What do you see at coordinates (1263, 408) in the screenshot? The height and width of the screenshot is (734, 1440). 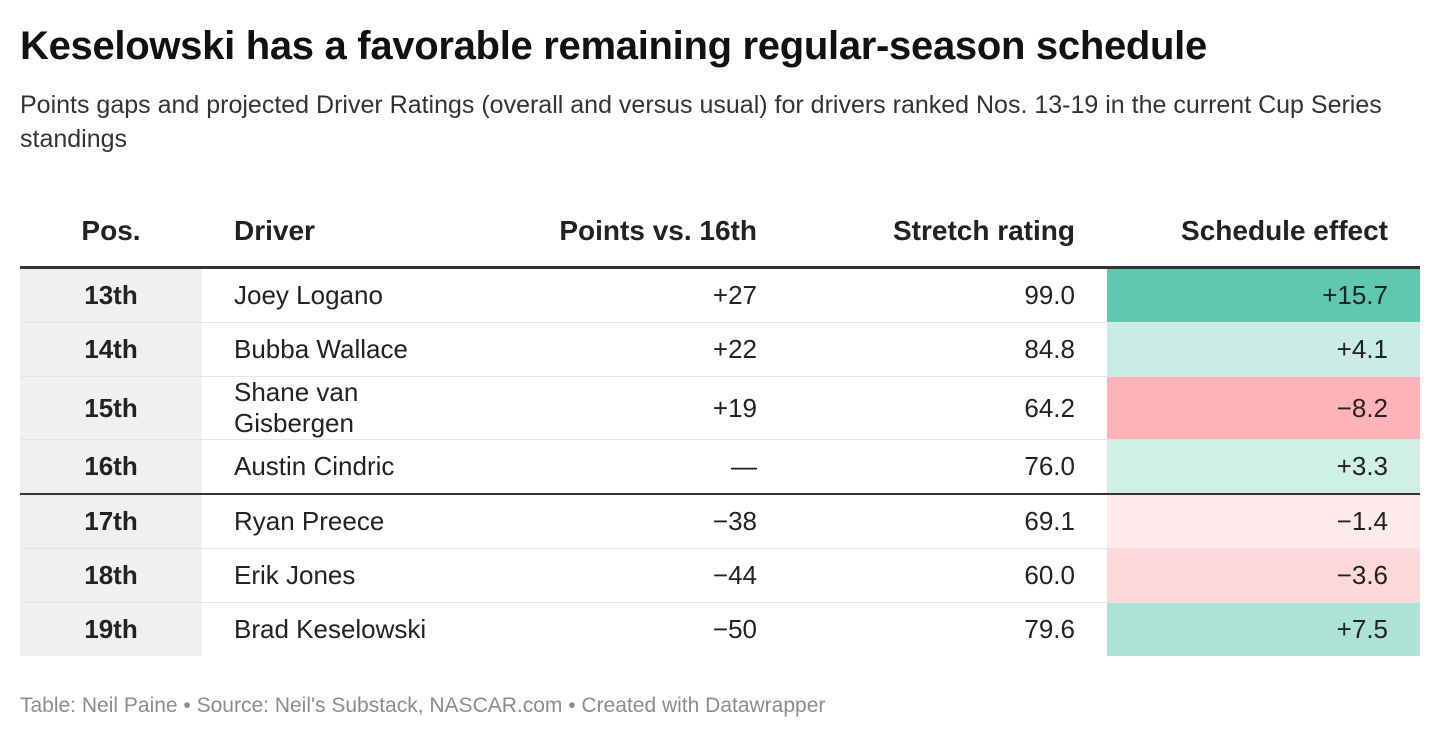 I see `cell-schedule-effect: −8.2` at bounding box center [1263, 408].